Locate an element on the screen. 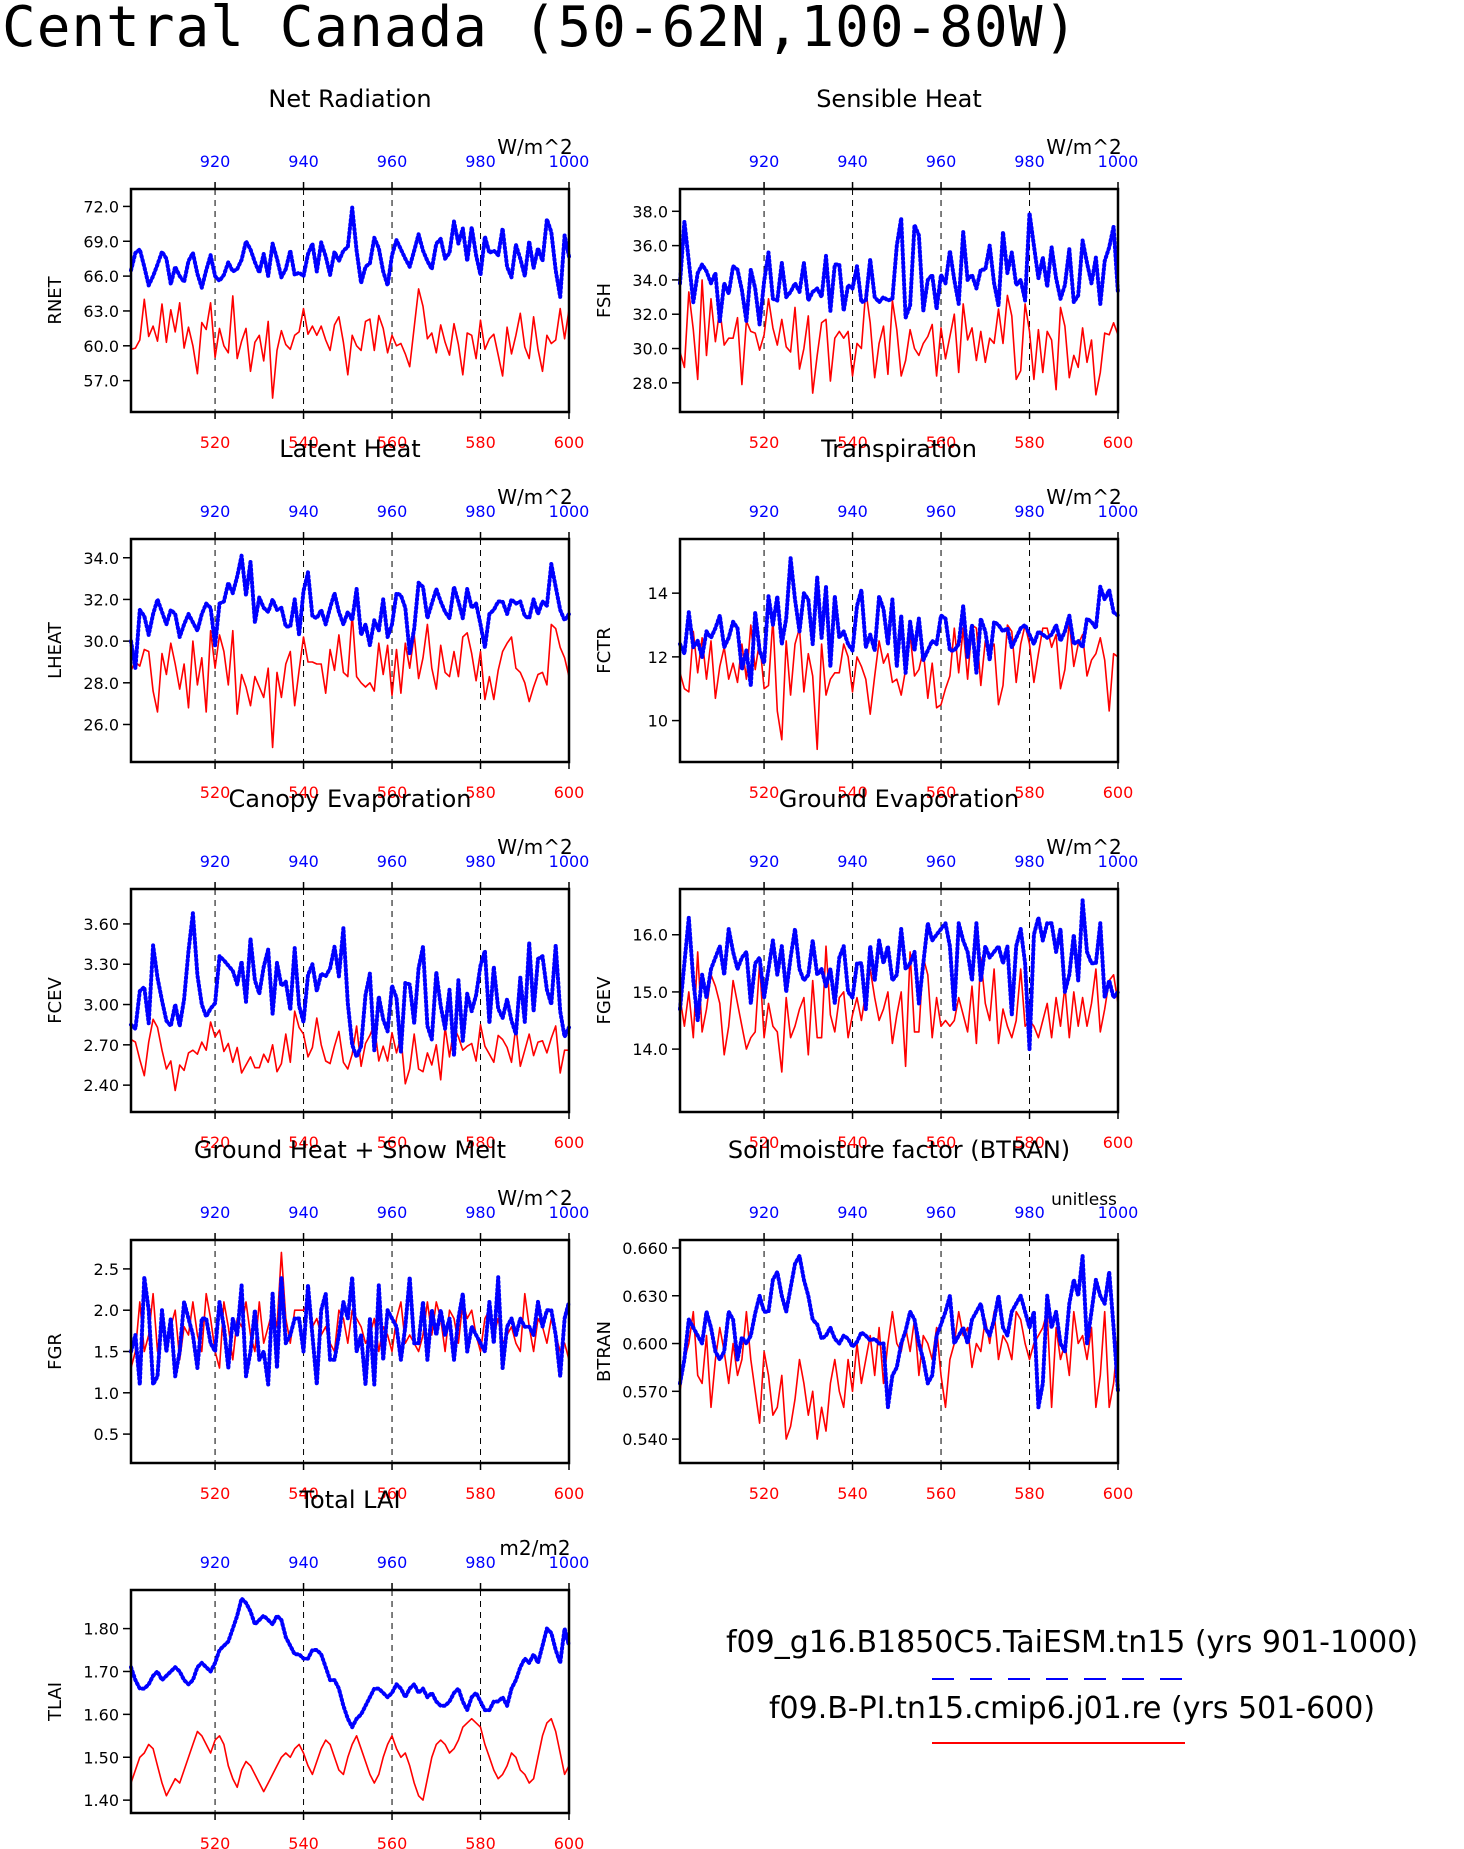  y-tick-label: 10 is located at coordinates (658, 721).